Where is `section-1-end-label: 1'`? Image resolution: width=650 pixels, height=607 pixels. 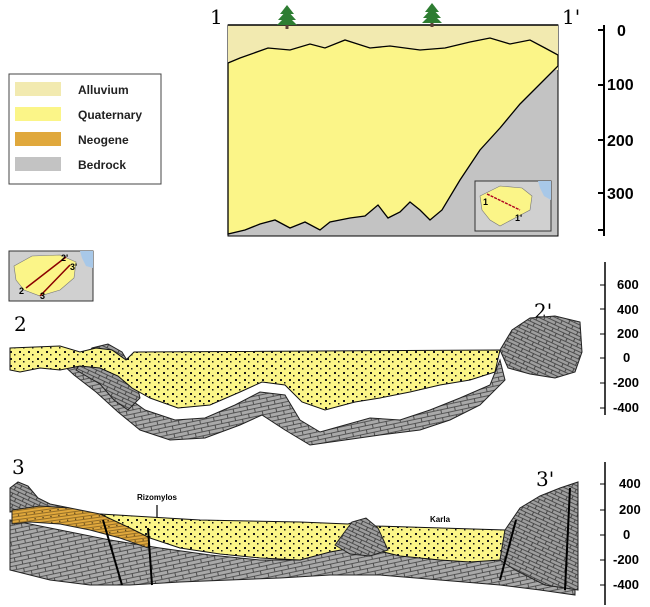
section-1-end-label: 1' is located at coordinates (571, 17).